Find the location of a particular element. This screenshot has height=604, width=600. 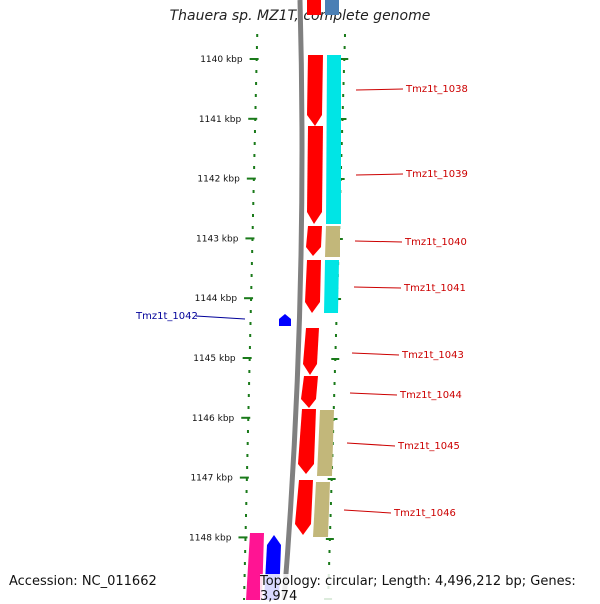

ruler-label: 1142 kbp is located at coordinates (218, 180).